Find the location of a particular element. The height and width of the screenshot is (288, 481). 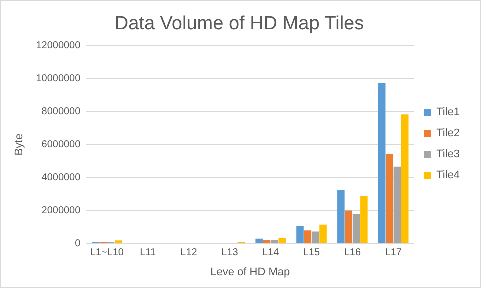

x-tick-label: L14 is located at coordinates (271, 253).